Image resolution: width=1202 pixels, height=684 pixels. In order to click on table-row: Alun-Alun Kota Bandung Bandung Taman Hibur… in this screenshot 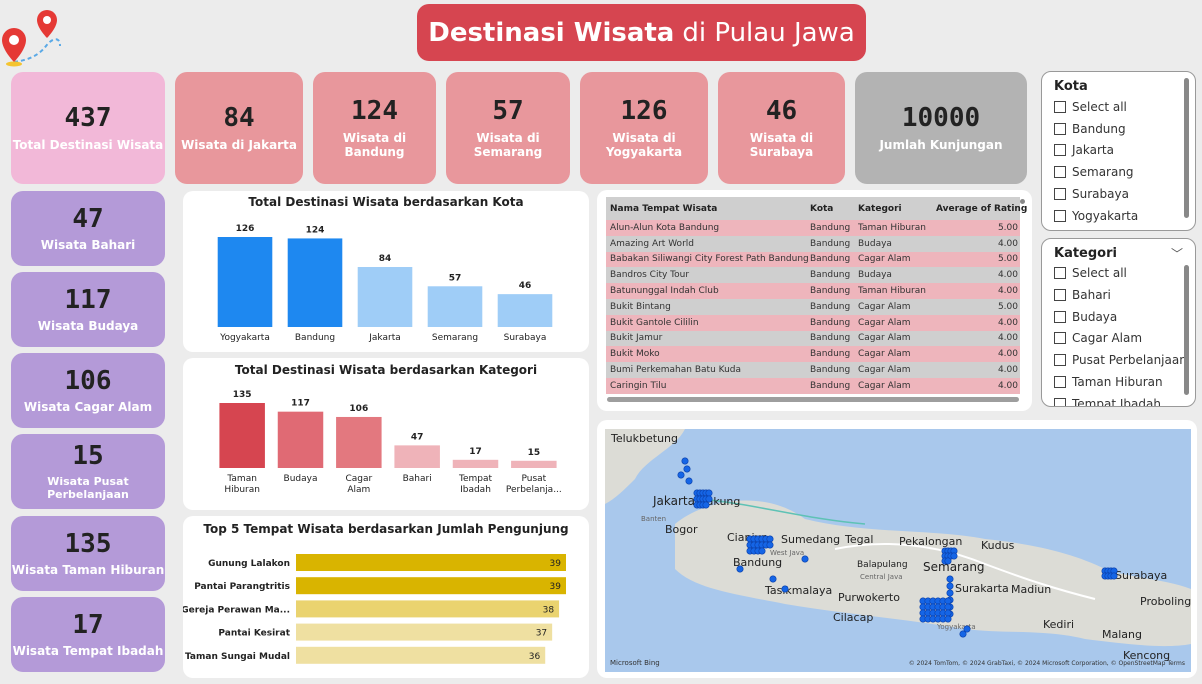, I will do `click(813, 228)`.